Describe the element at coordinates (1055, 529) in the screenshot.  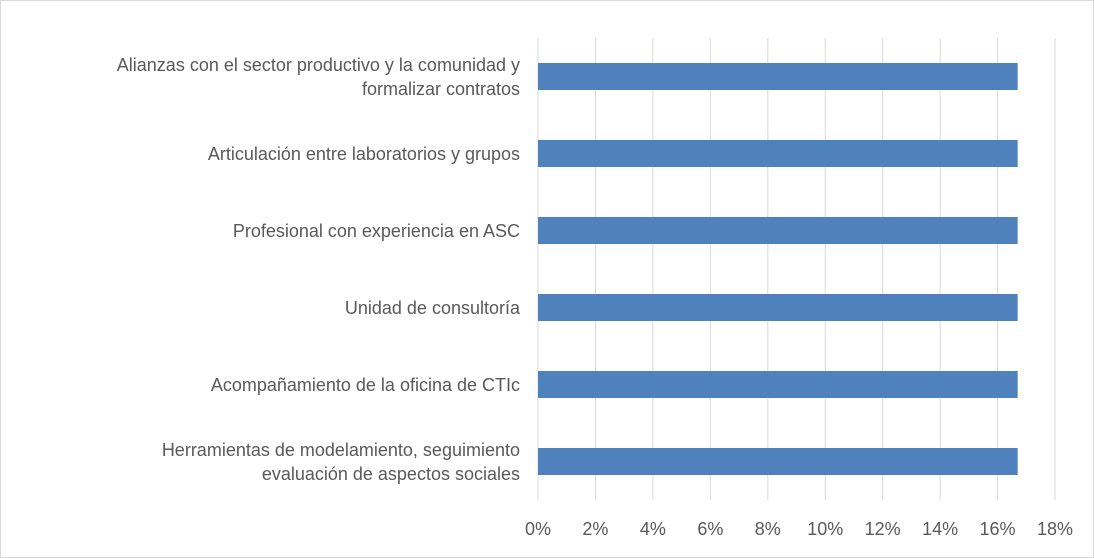
I see `x-tick-label: 18%` at that location.